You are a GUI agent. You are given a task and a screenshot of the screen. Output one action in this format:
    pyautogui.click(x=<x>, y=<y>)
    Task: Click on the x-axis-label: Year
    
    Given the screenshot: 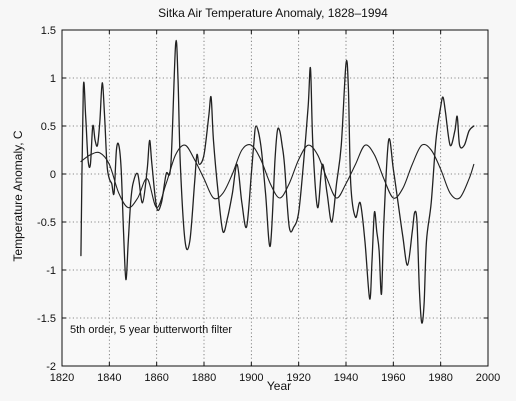 What is the action you would take?
    pyautogui.click(x=279, y=386)
    